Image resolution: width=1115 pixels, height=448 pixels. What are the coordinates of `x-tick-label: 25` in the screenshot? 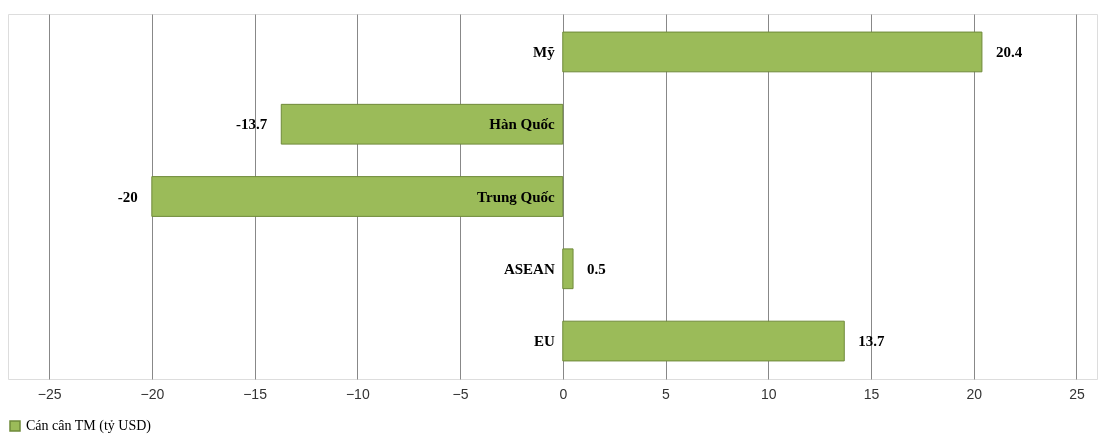 It's located at (1077, 393).